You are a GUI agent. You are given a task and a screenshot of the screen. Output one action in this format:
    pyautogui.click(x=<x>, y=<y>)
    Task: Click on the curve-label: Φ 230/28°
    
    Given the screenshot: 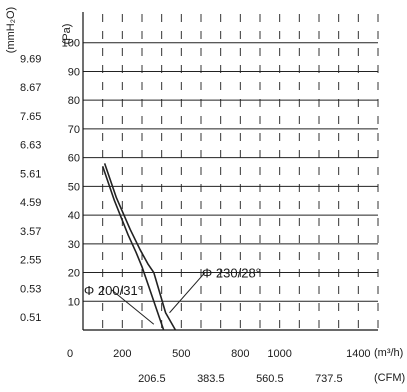 What is the action you would take?
    pyautogui.click(x=231, y=273)
    